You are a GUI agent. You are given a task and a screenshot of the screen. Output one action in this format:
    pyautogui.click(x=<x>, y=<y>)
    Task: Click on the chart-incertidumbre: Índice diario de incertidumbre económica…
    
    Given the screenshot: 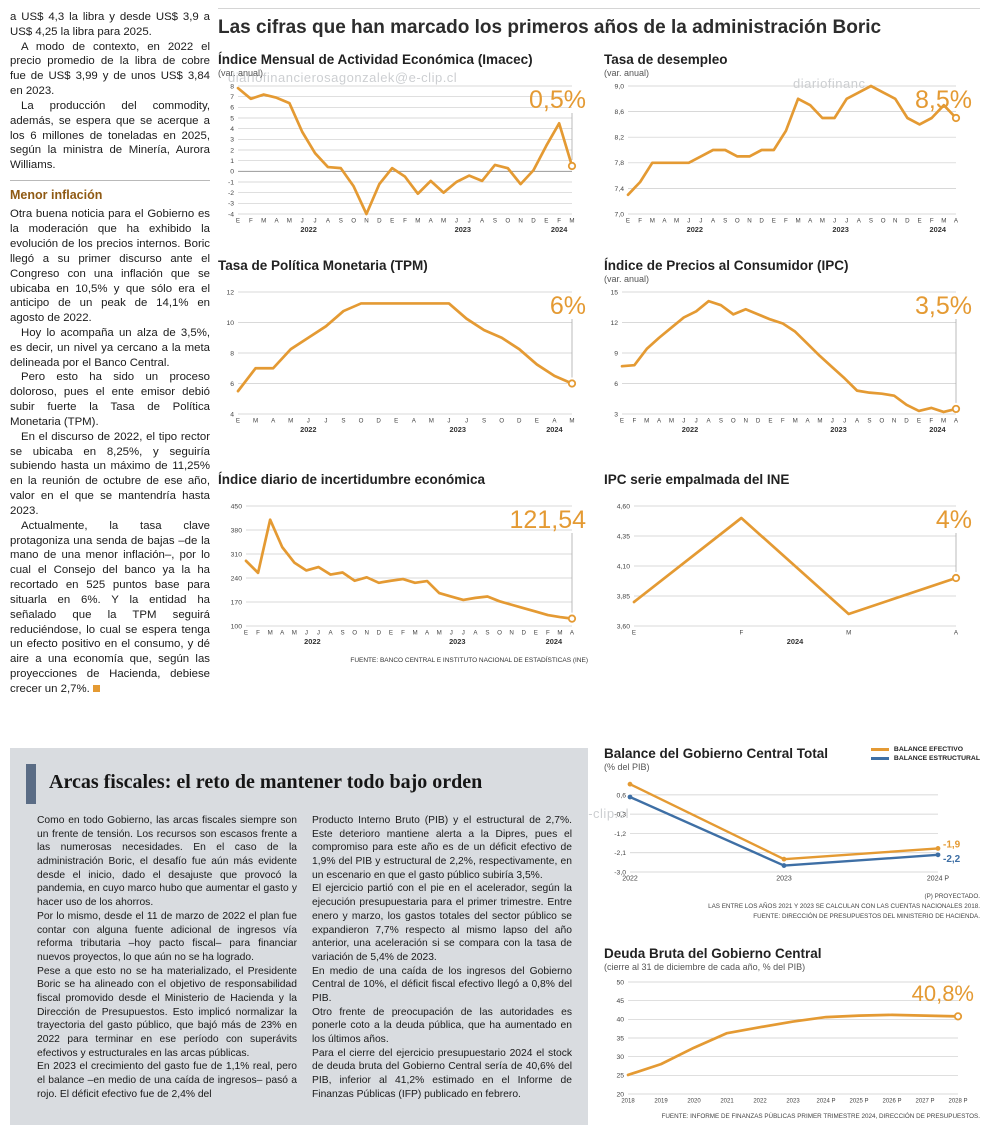 What is the action you would take?
    pyautogui.click(x=403, y=562)
    